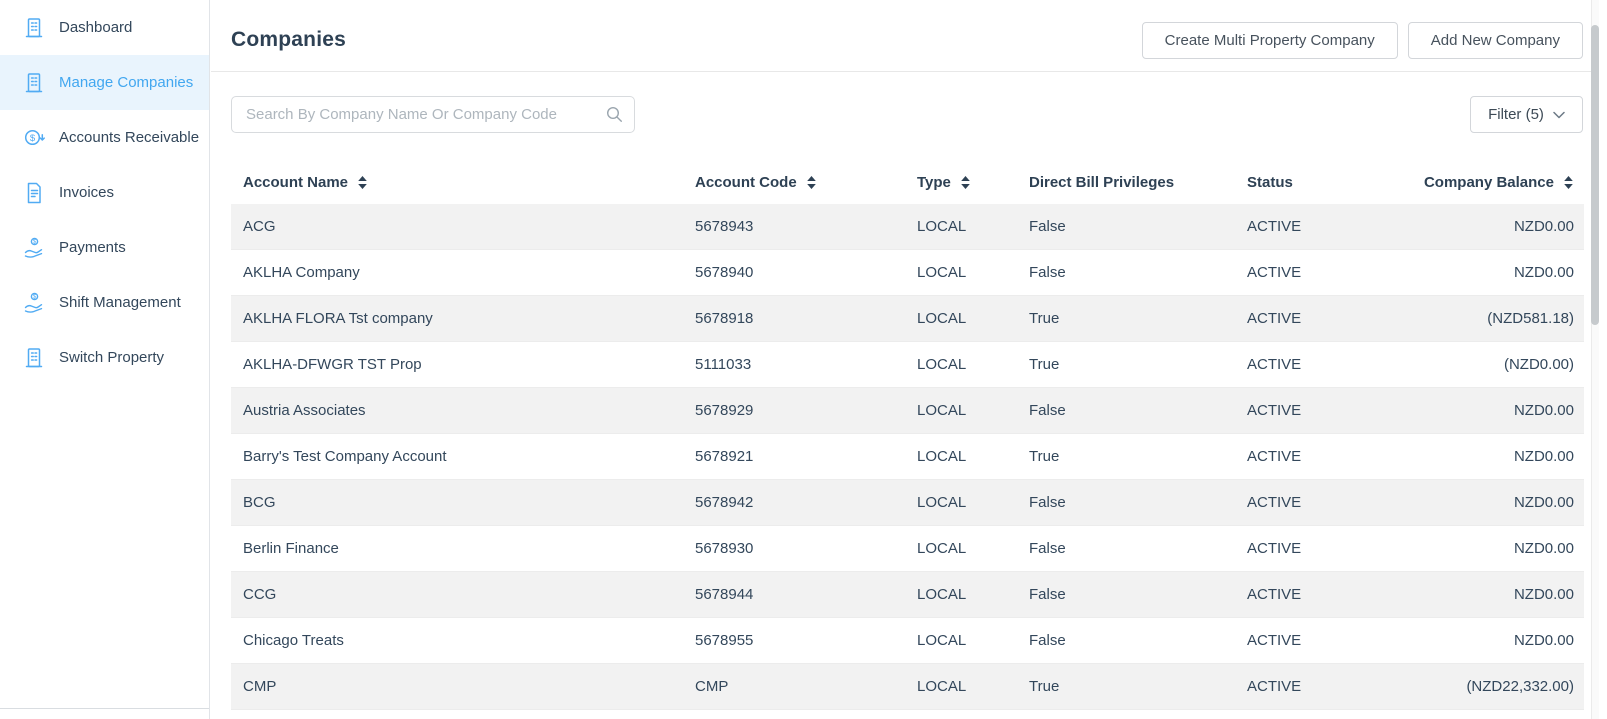 The width and height of the screenshot is (1607, 719). Describe the element at coordinates (907, 687) in the screenshot. I see `table-row: CMP CMP LOCAL True ACTIVE (NZD22,332.00)` at that location.